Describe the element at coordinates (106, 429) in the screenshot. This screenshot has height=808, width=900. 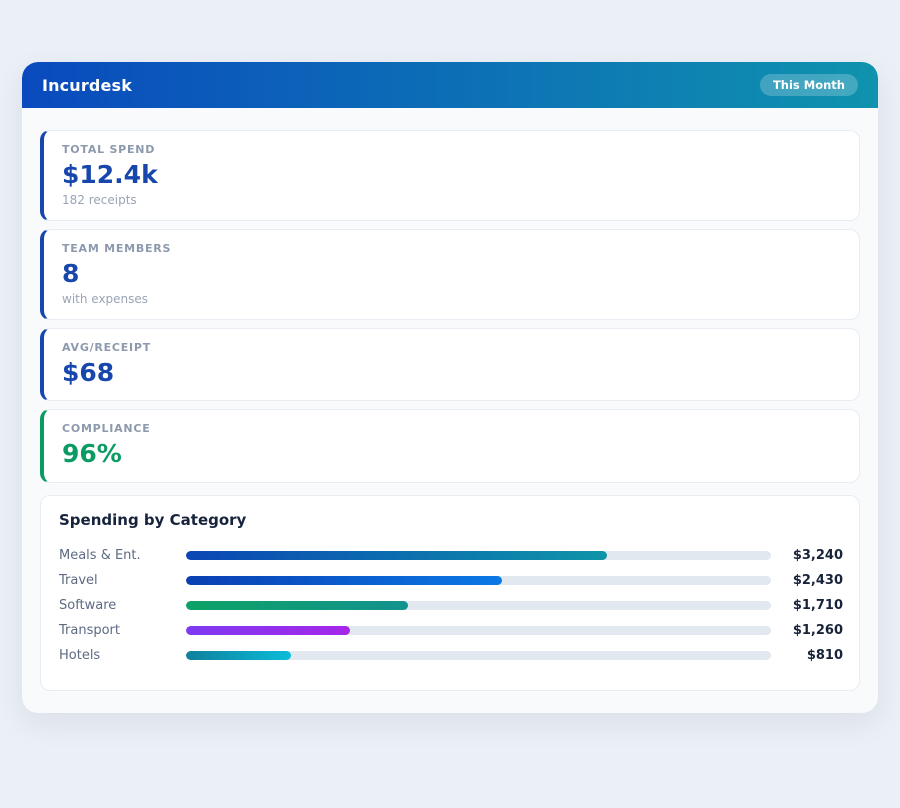
I see `stat-label: COMPLIANCE` at that location.